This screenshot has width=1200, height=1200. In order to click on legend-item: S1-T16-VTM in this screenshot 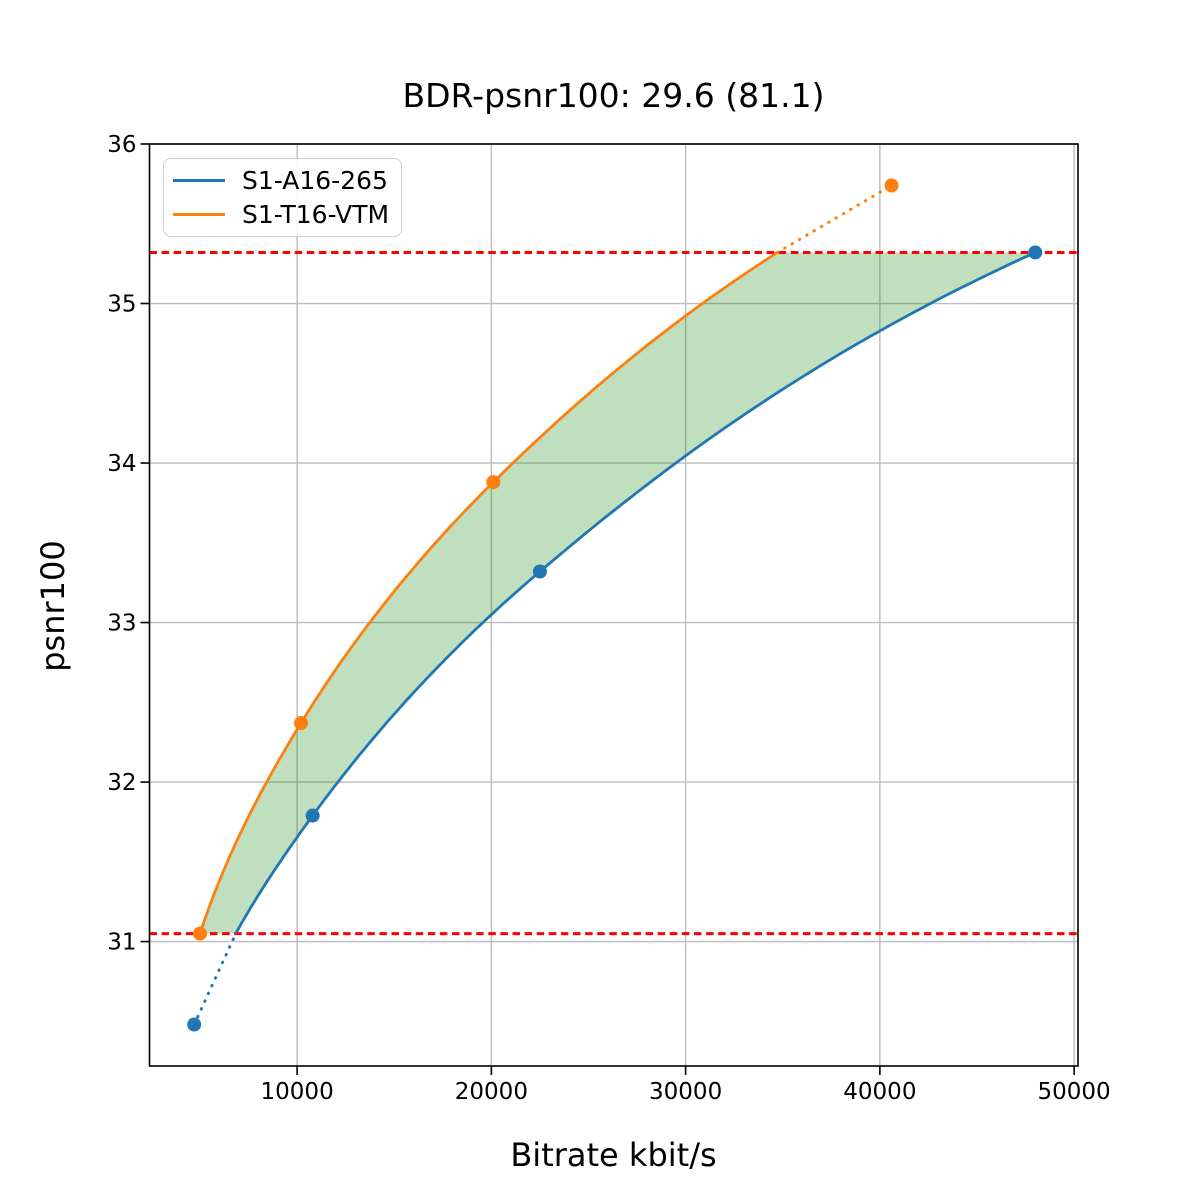, I will do `click(287, 214)`.